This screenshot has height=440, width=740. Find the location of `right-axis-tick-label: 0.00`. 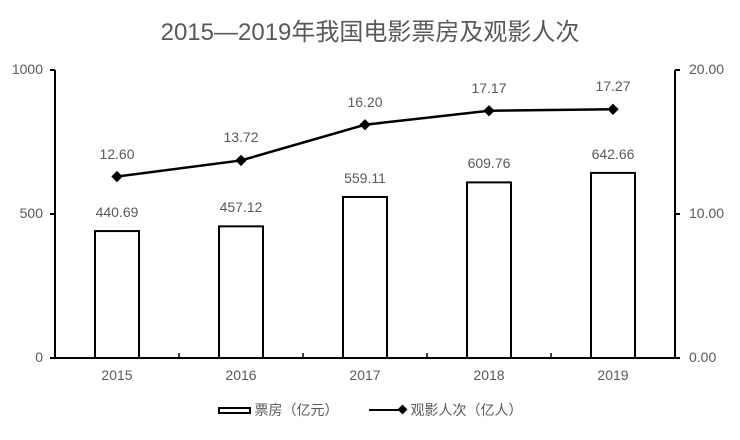

right-axis-tick-label: 0.00 is located at coordinates (703, 357).